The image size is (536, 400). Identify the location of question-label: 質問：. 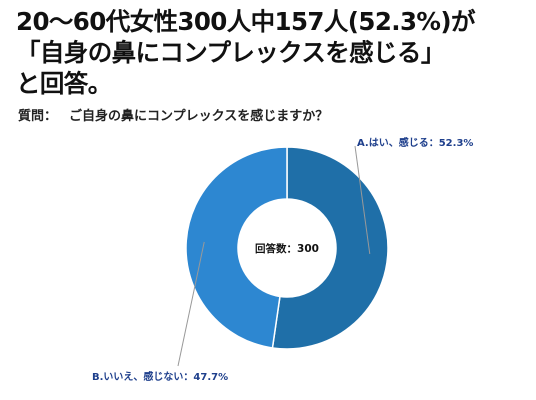
(38, 116).